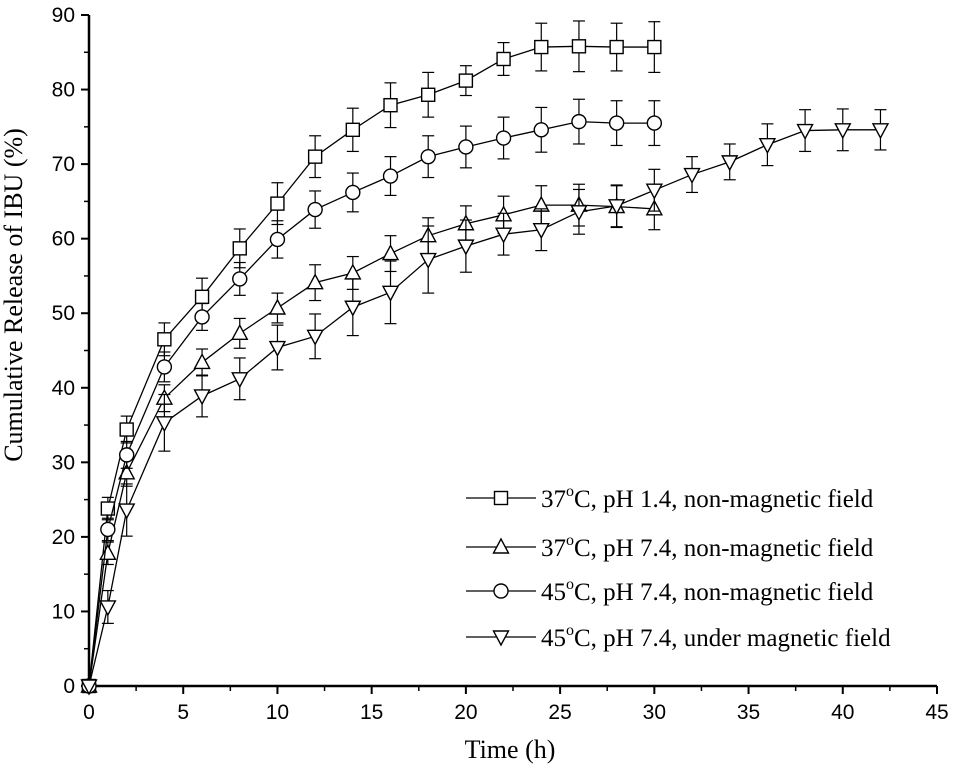  What do you see at coordinates (465, 712) in the screenshot?
I see `x-tick-label: 20` at bounding box center [465, 712].